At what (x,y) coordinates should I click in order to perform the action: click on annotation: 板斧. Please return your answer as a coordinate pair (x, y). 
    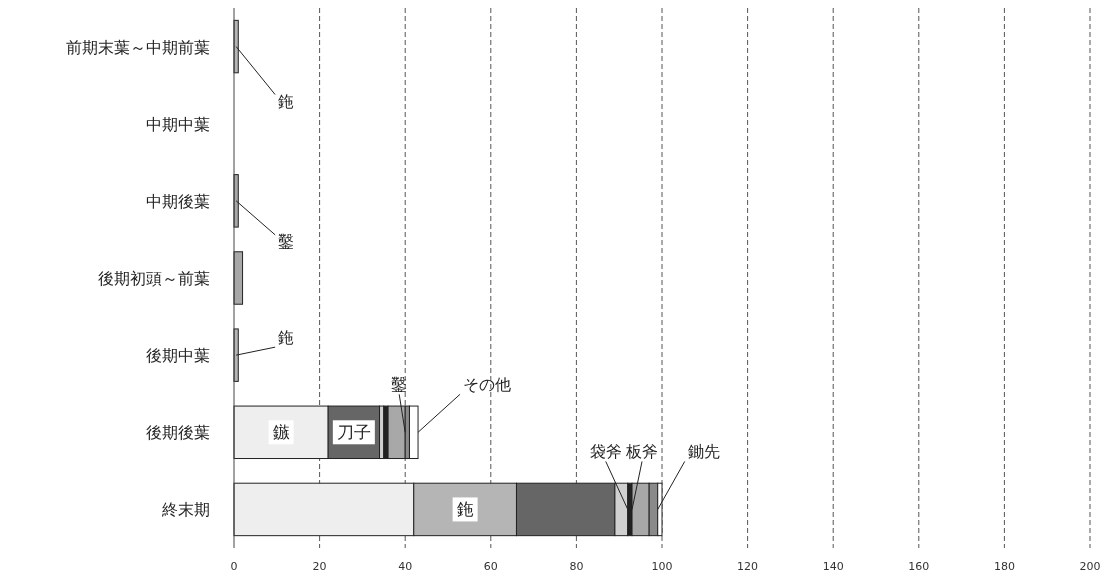
    Looking at the image, I should click on (642, 452).